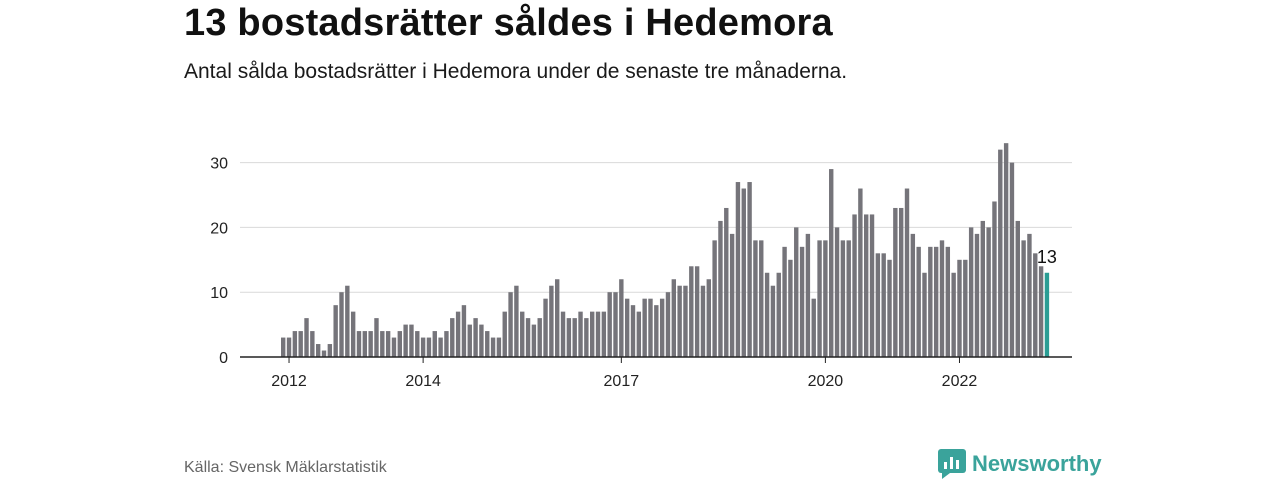 This screenshot has width=1280, height=480. What do you see at coordinates (219, 164) in the screenshot?
I see `y-tick-label: 30` at bounding box center [219, 164].